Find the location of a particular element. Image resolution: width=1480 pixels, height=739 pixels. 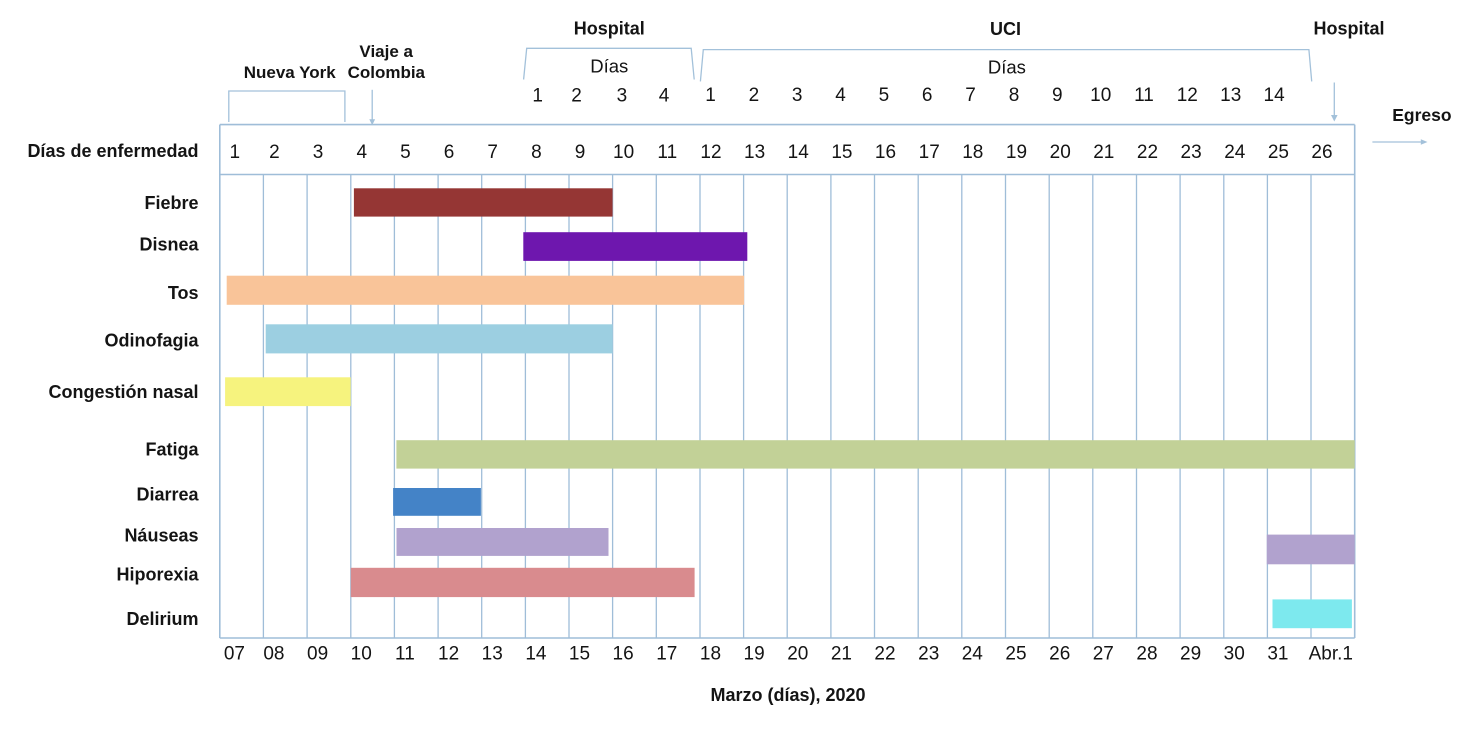

svg-text: 08 is located at coordinates (273, 653).